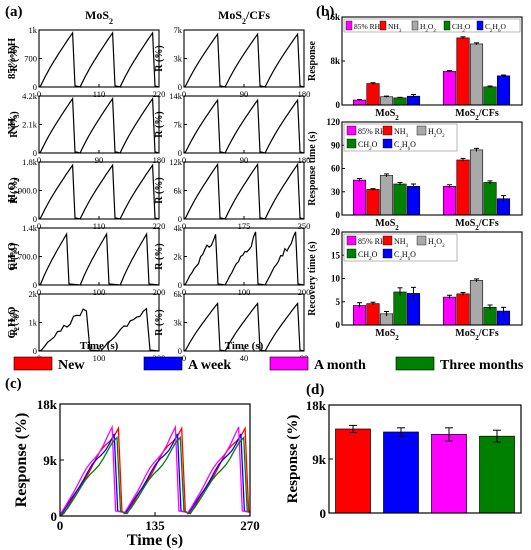 The image size is (531, 550). I want to click on panel-b-ylabel: Recovery time (s), so click(312, 278).